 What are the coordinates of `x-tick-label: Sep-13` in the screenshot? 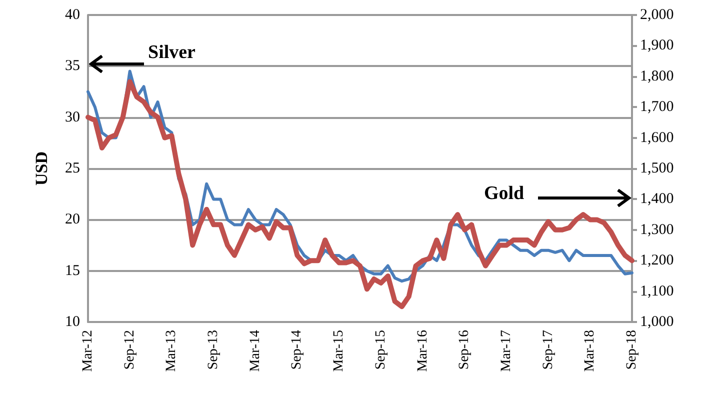 It's located at (214, 350).